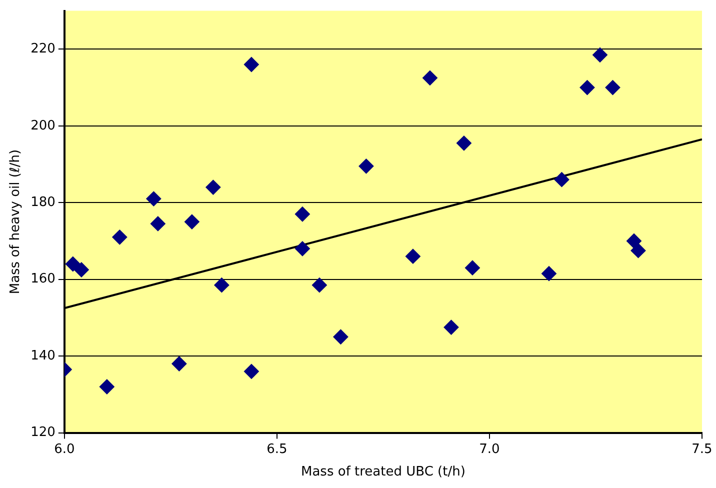  Describe the element at coordinates (43, 356) in the screenshot. I see `y-tick-label: 140` at that location.